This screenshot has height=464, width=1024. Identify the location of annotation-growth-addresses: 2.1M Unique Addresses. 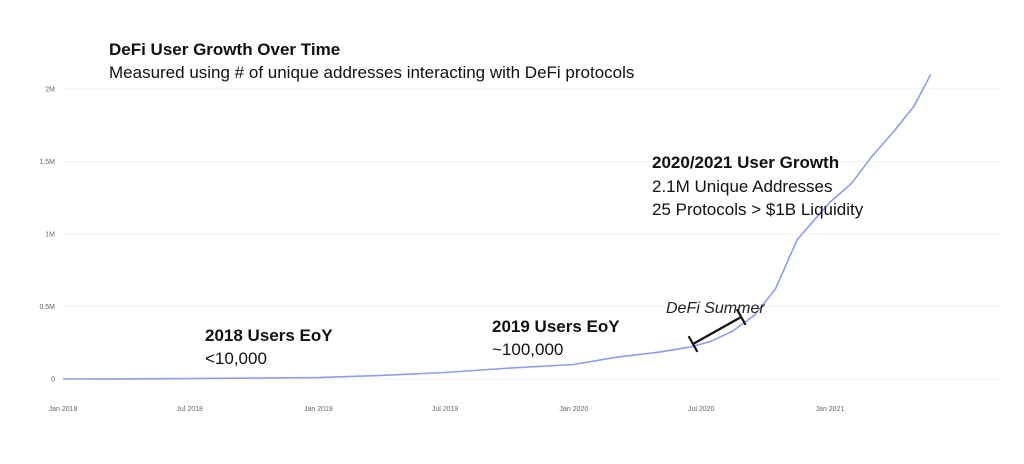
(742, 186).